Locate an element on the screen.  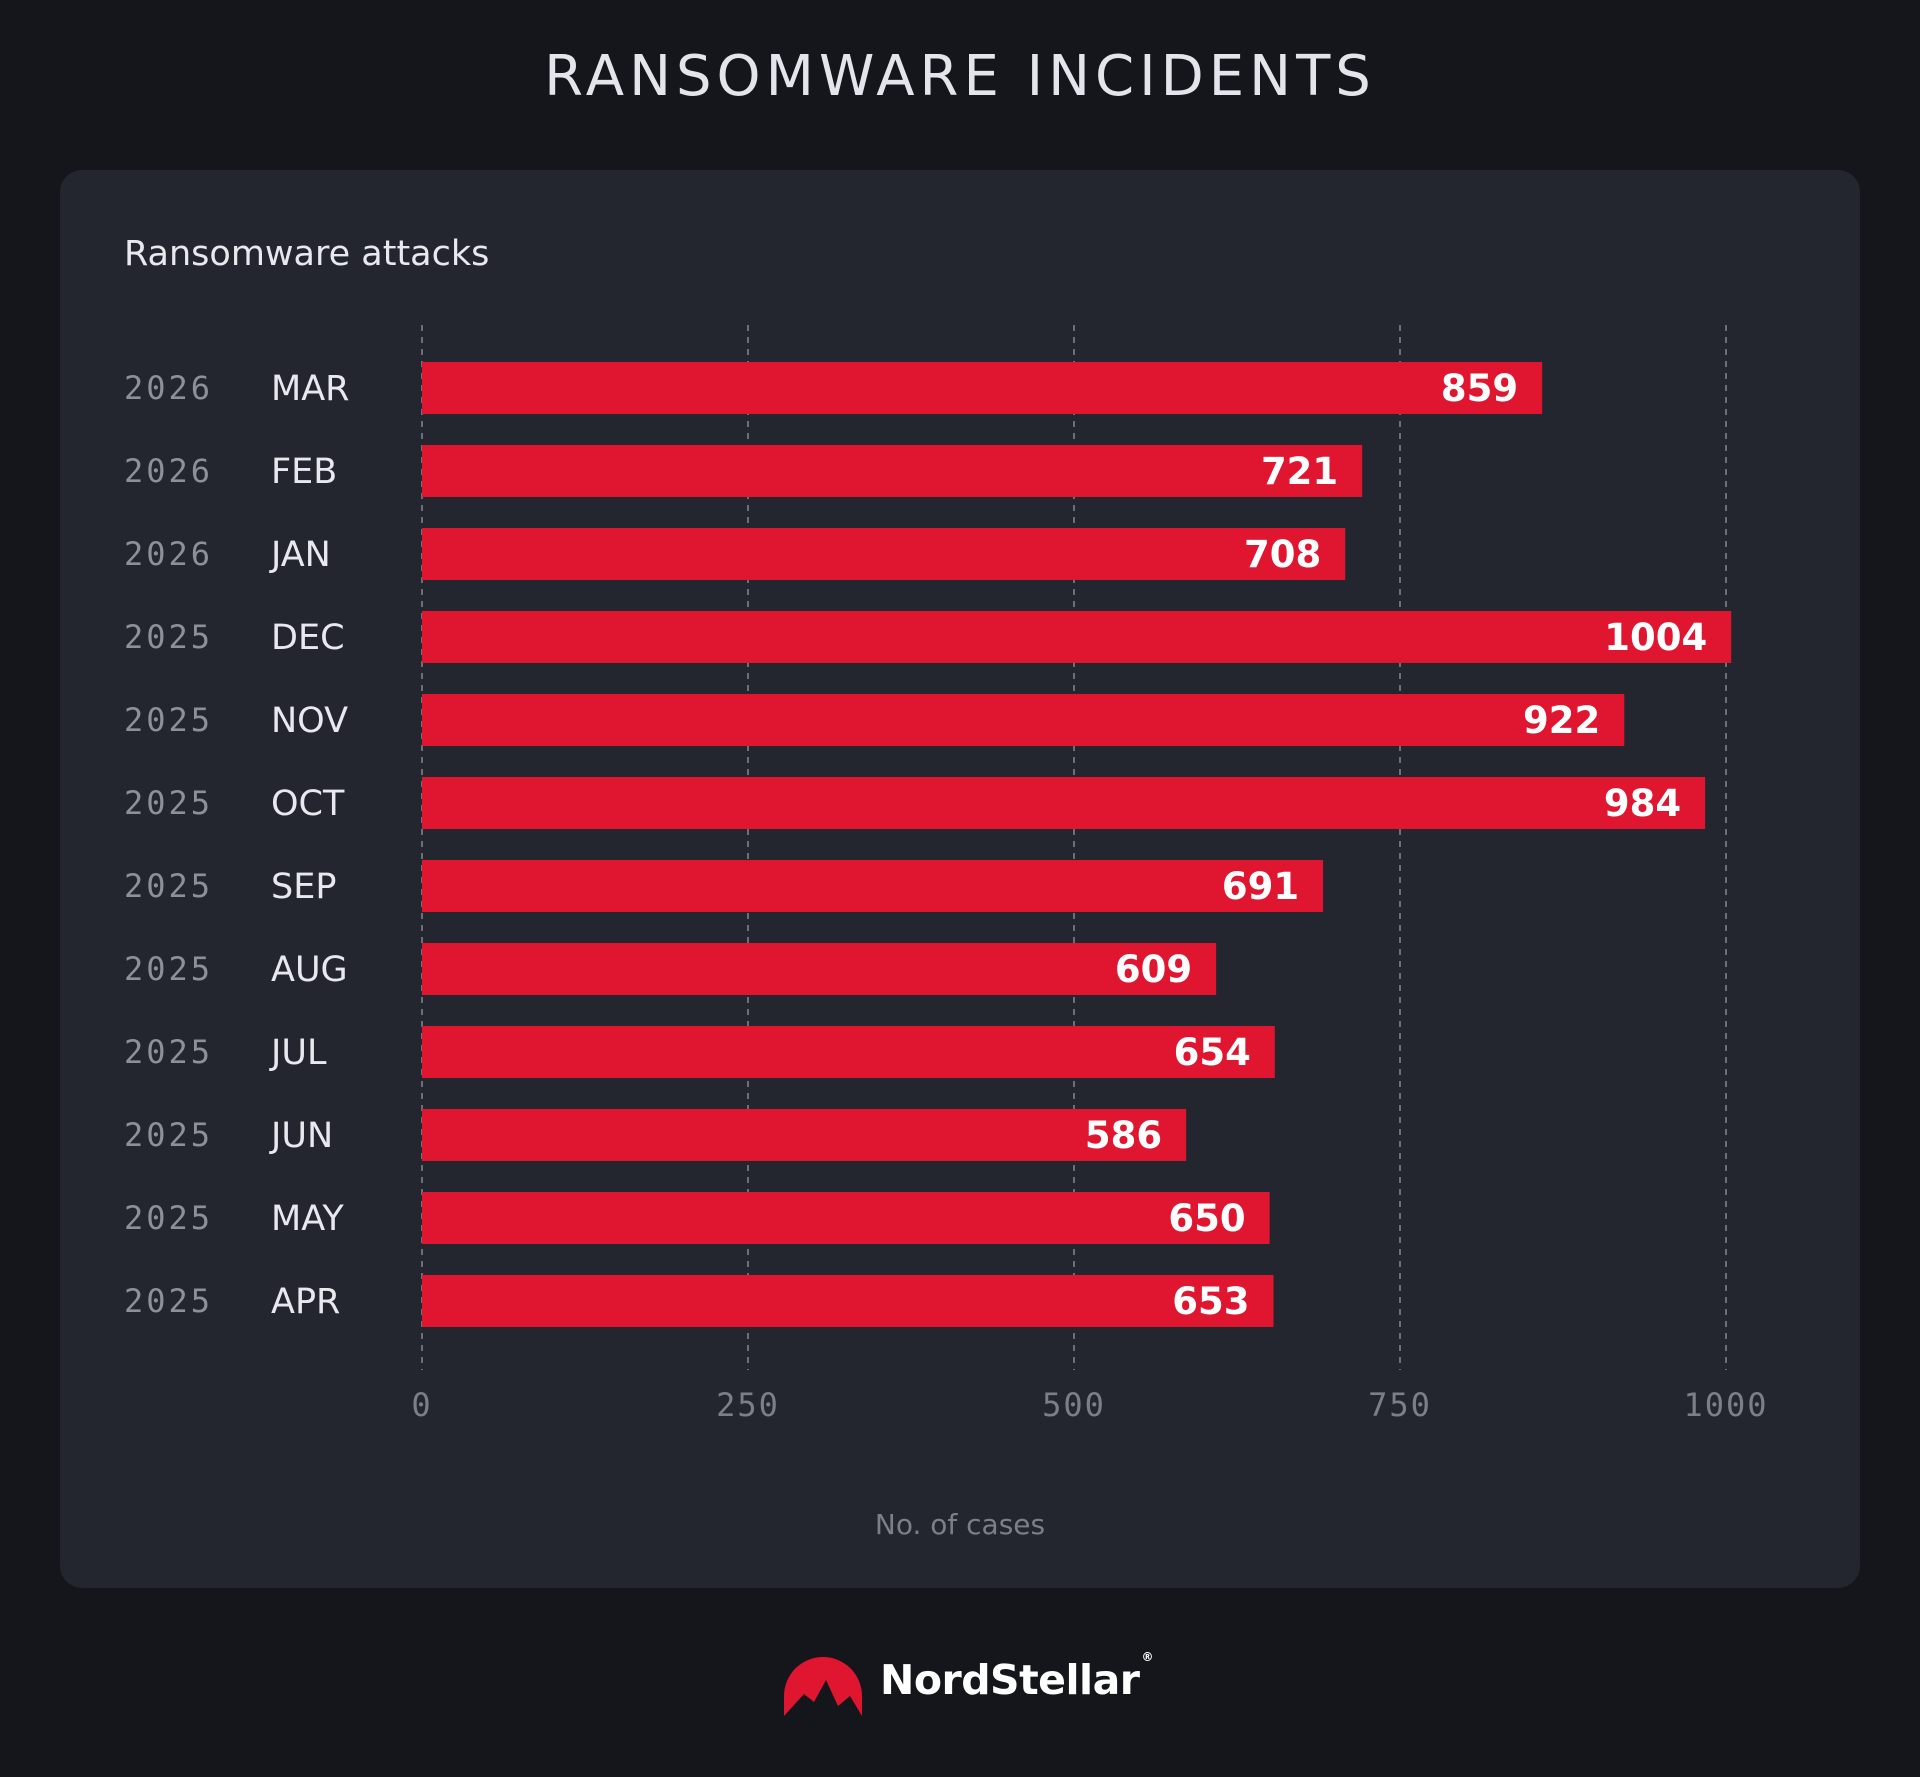
page-title: RANSOMWARE INCIDENTS is located at coordinates (960, 76).